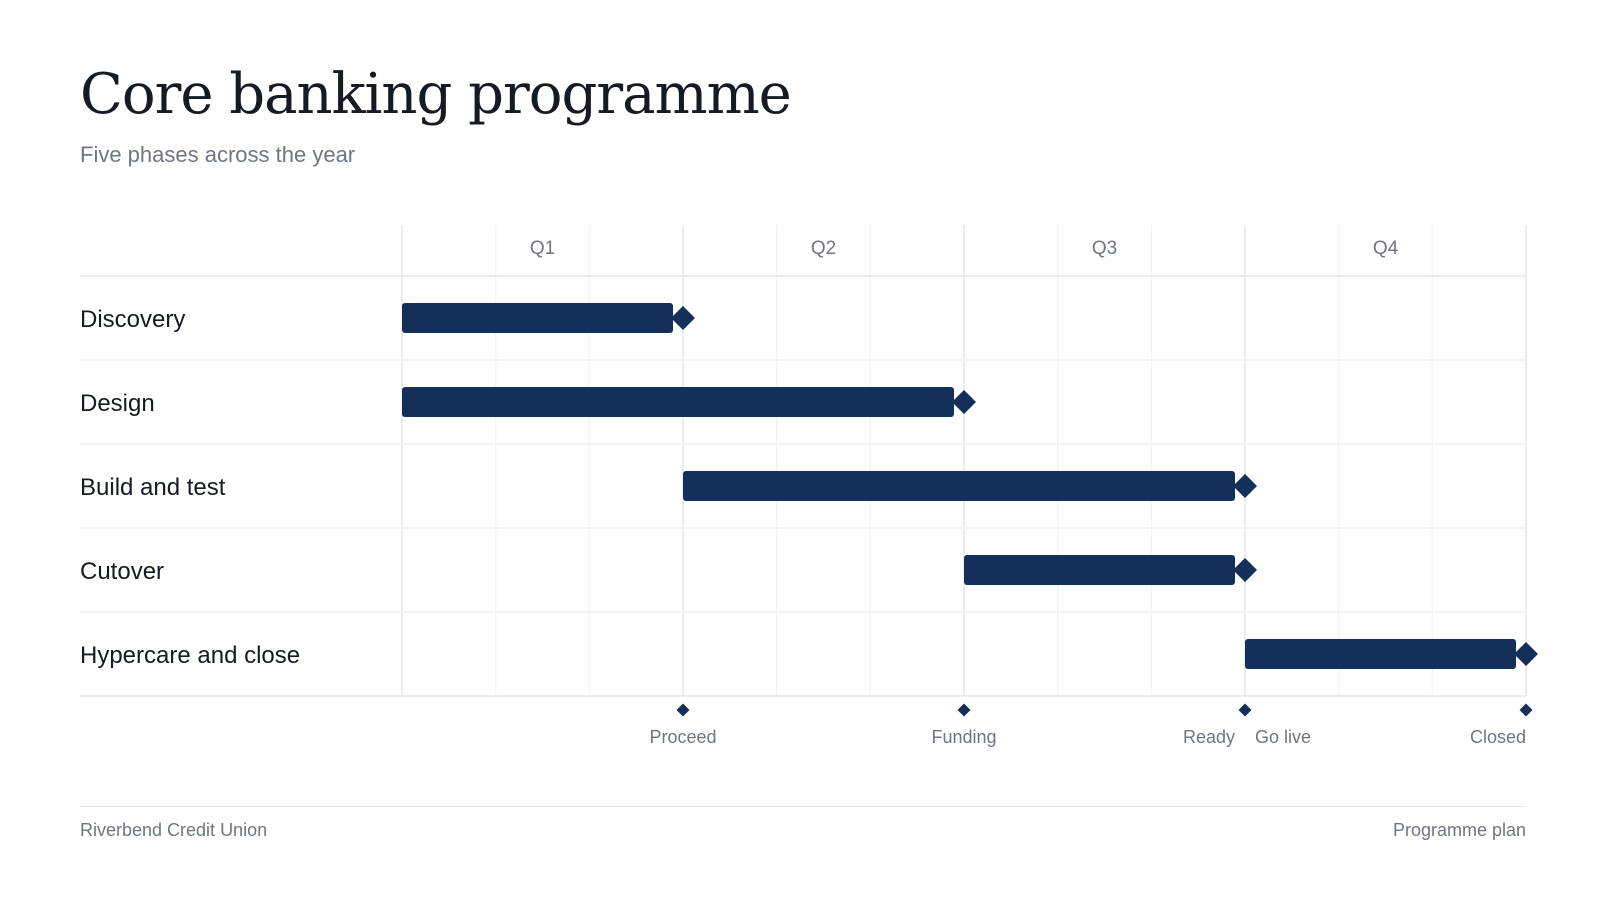 The width and height of the screenshot is (1600, 900). What do you see at coordinates (1386, 248) in the screenshot?
I see `quarter-label: Q4` at bounding box center [1386, 248].